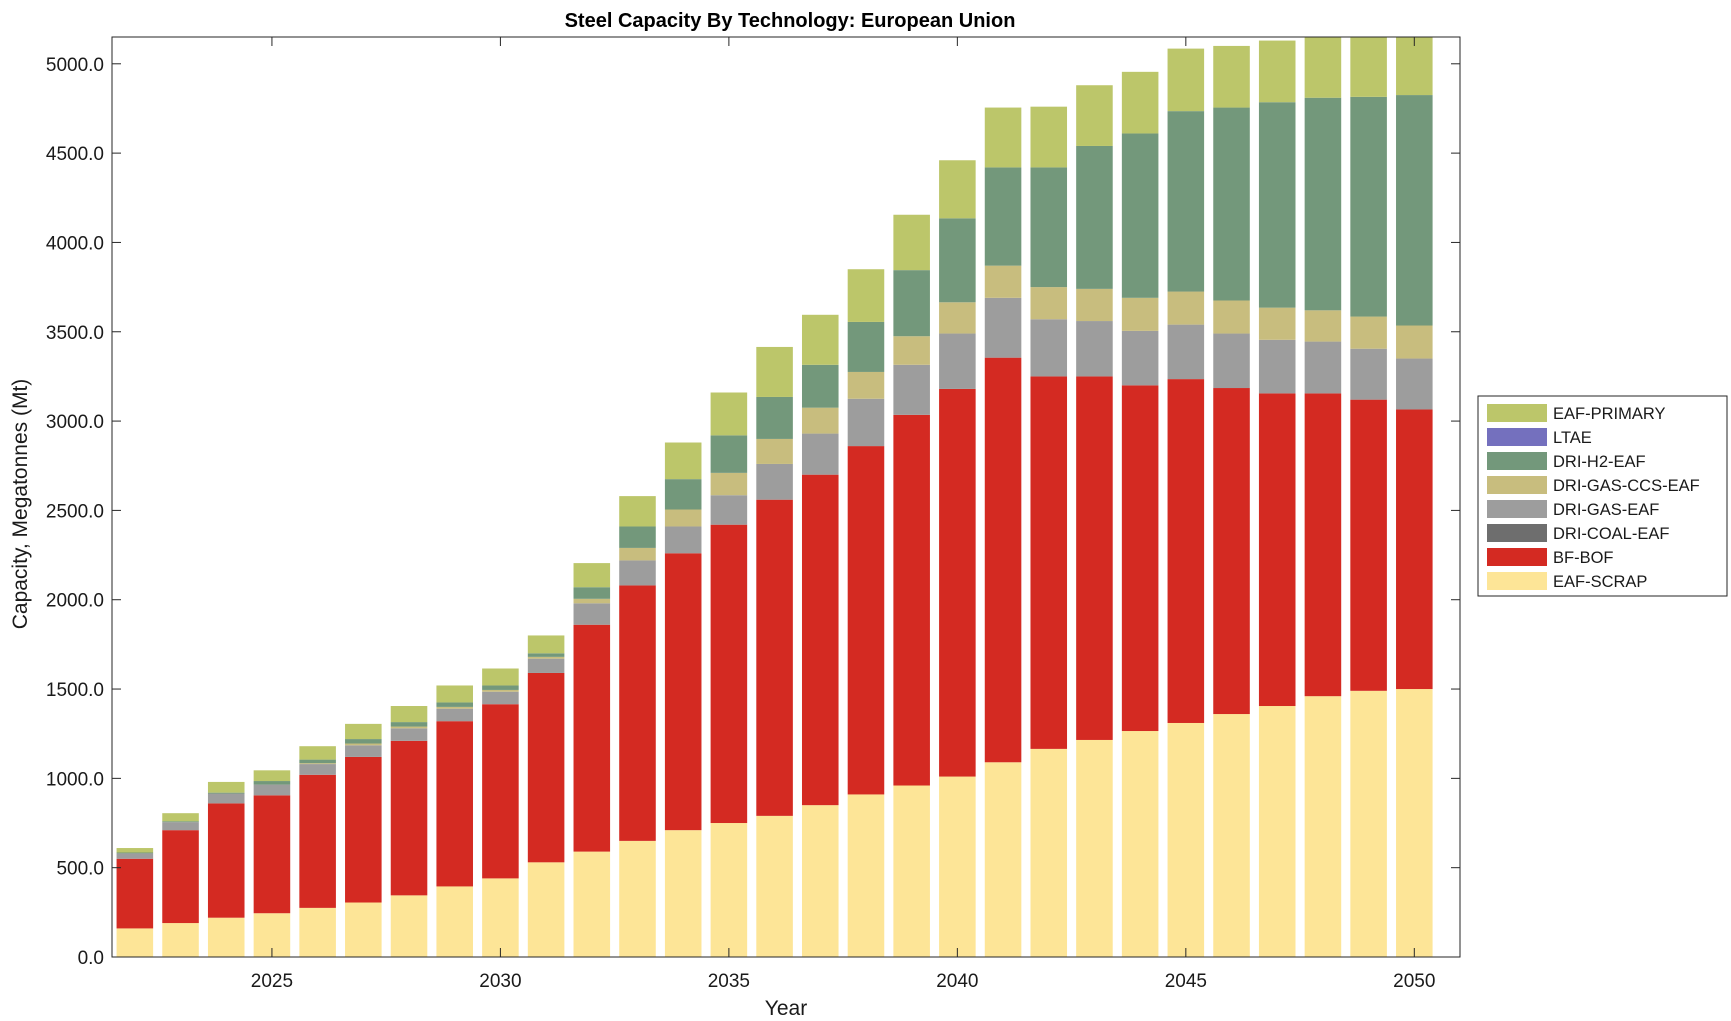  Describe the element at coordinates (957, 318) in the screenshot. I see `bar-dri-gas-ccs-eaf-2040` at that location.